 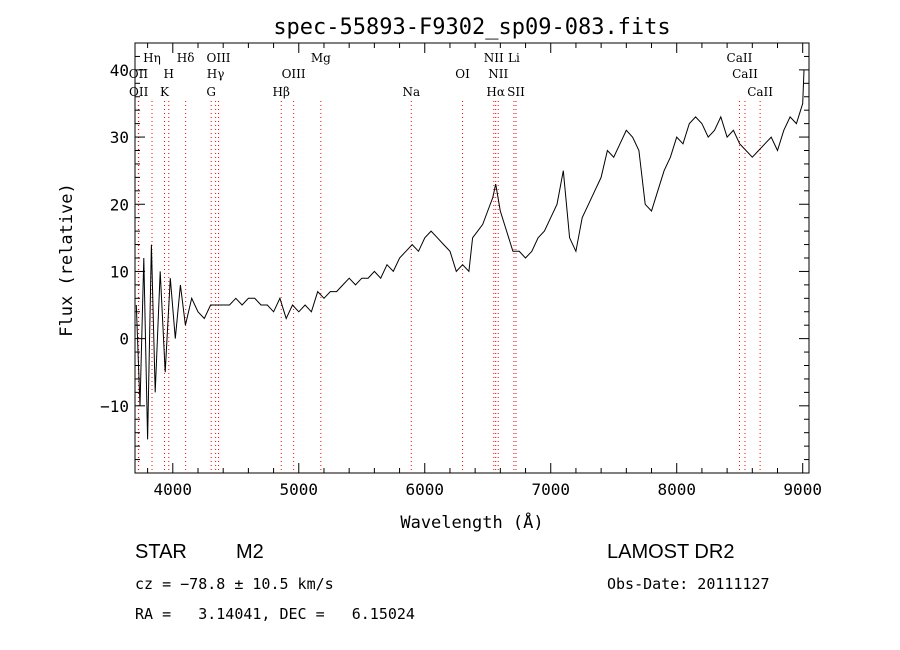 What do you see at coordinates (152, 58) in the screenshot?
I see `line-marker-label: Hη` at bounding box center [152, 58].